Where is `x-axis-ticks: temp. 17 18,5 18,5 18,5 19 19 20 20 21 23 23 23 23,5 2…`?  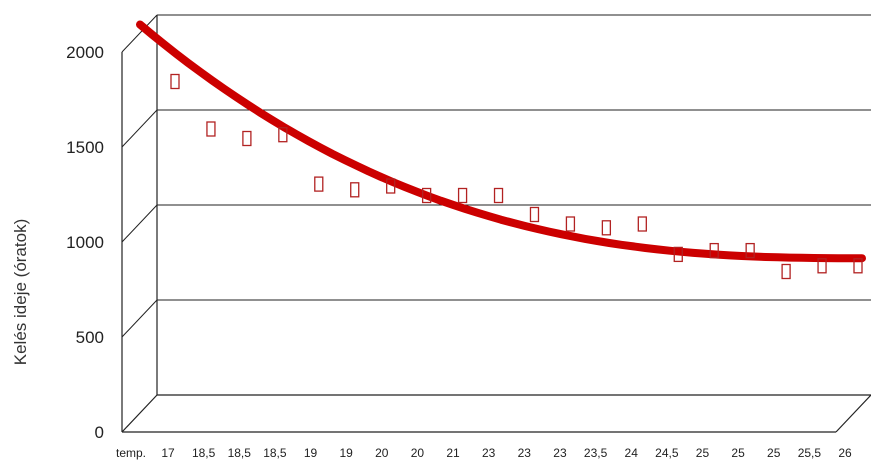
x-axis-ticks: temp. 17 18,5 18,5 18,5 19 19 20 20 21 23 23 23 23,5 2… is located at coordinates (484, 453).